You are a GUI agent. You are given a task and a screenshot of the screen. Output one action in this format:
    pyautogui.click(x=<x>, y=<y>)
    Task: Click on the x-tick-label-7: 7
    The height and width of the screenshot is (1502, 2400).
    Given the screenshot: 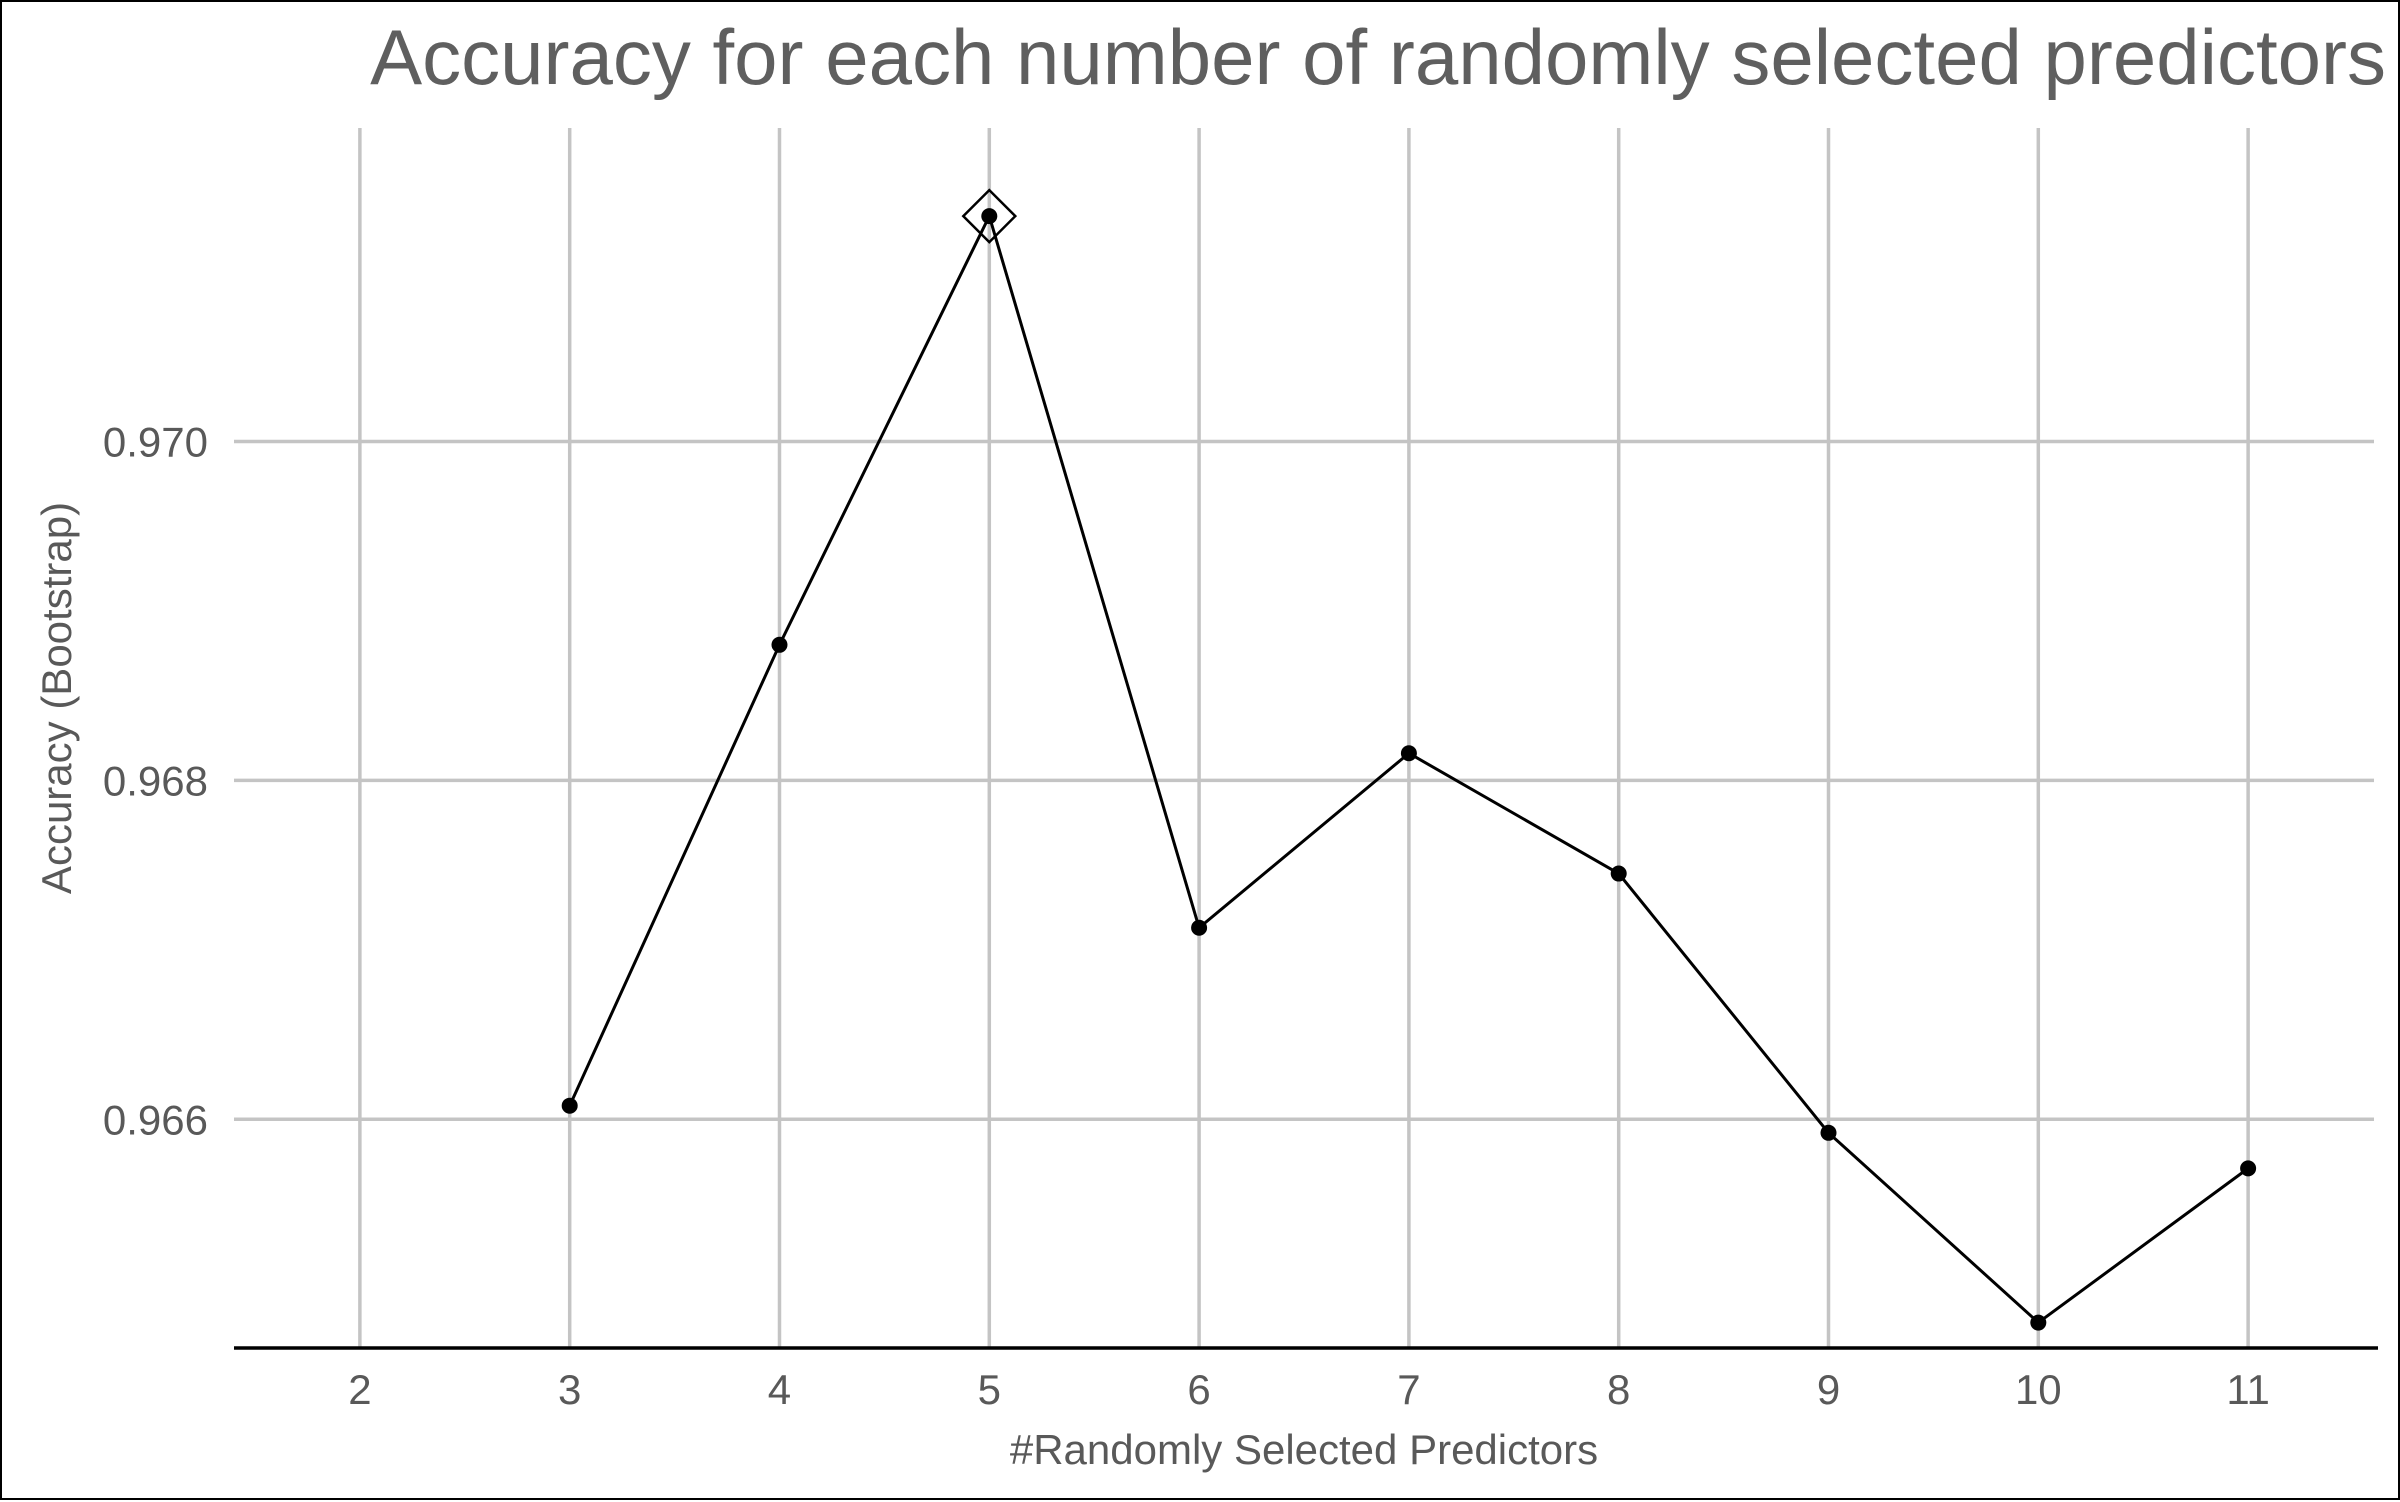 What is the action you would take?
    pyautogui.click(x=1408, y=1389)
    